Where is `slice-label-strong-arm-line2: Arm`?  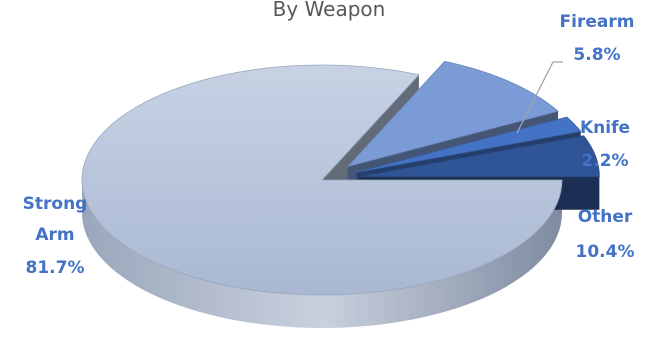
slice-label-strong-arm-line2: Arm is located at coordinates (54, 235).